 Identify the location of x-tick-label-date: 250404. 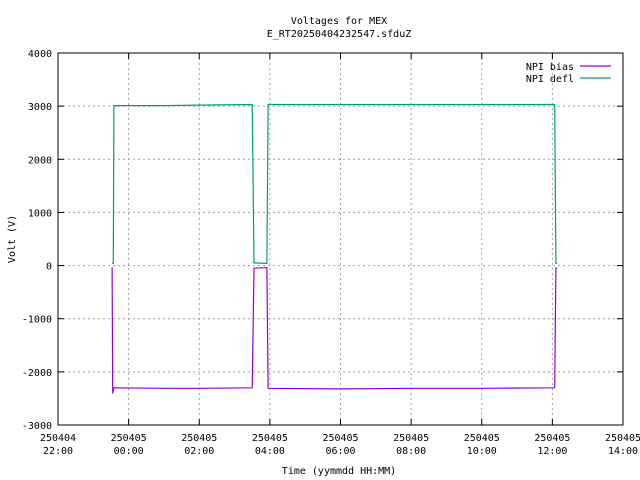
(58, 438).